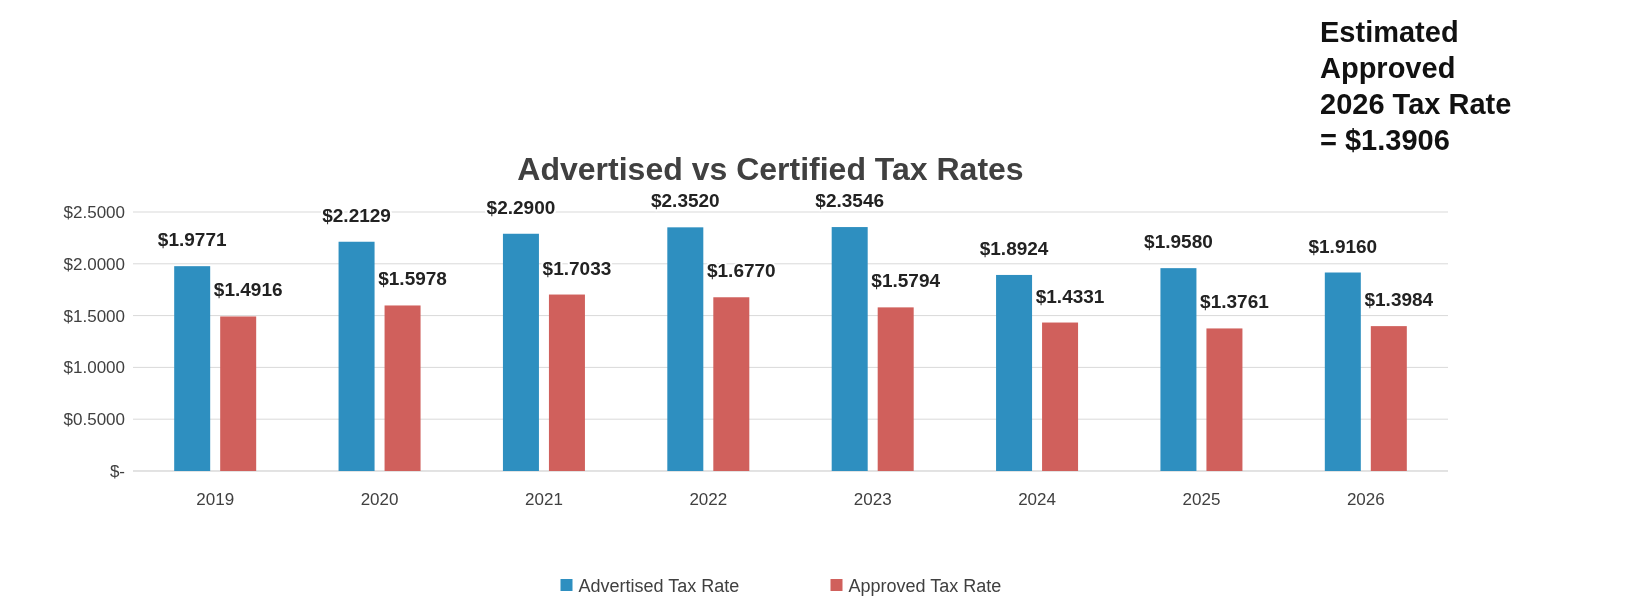  I want to click on x-tick-label: 2025, so click(1201, 499).